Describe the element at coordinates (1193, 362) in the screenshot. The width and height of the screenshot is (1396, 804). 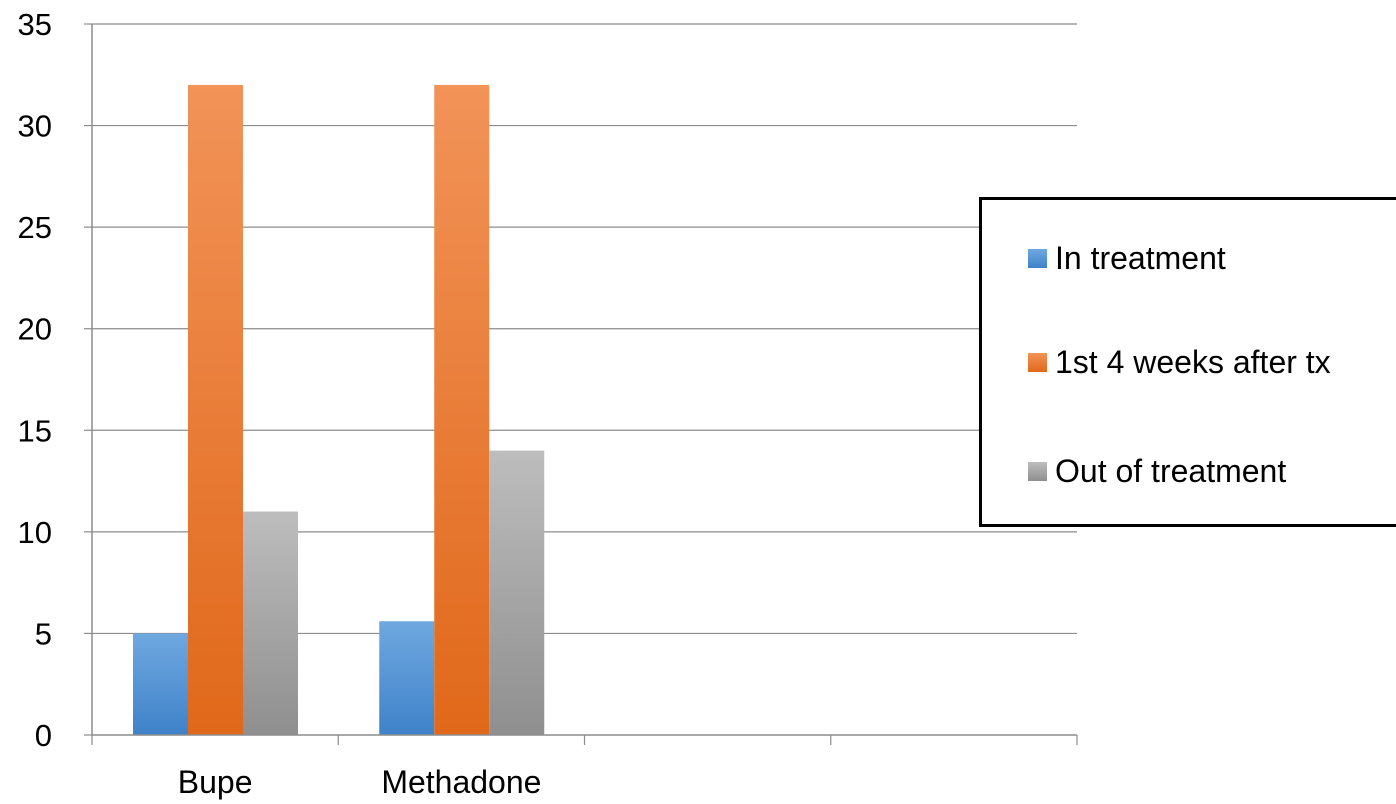
I see `legend-label-1: 1st 4 weeks after tx` at that location.